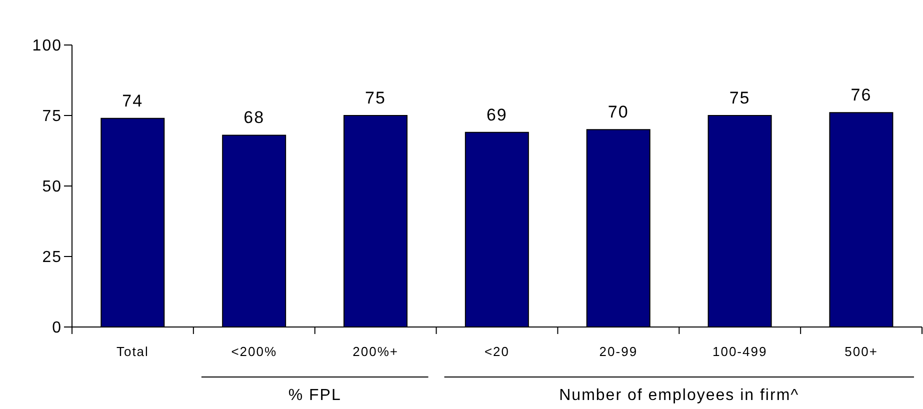 The width and height of the screenshot is (923, 409). I want to click on data-label: 70, so click(618, 112).